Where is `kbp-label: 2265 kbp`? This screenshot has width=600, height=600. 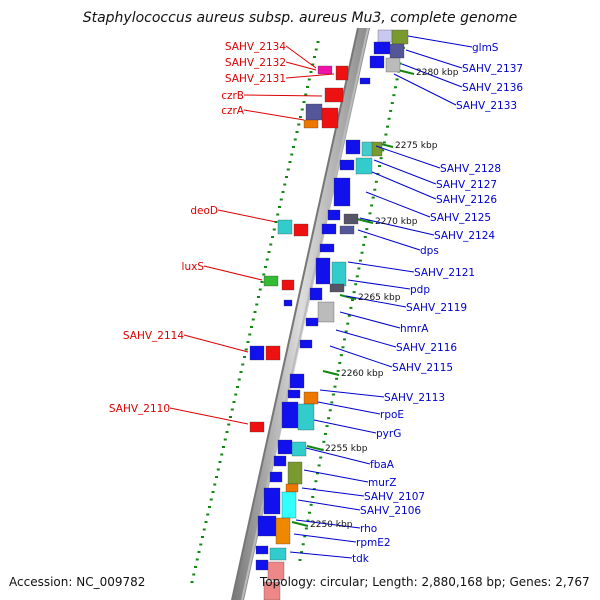 kbp-label: 2265 kbp is located at coordinates (379, 298).